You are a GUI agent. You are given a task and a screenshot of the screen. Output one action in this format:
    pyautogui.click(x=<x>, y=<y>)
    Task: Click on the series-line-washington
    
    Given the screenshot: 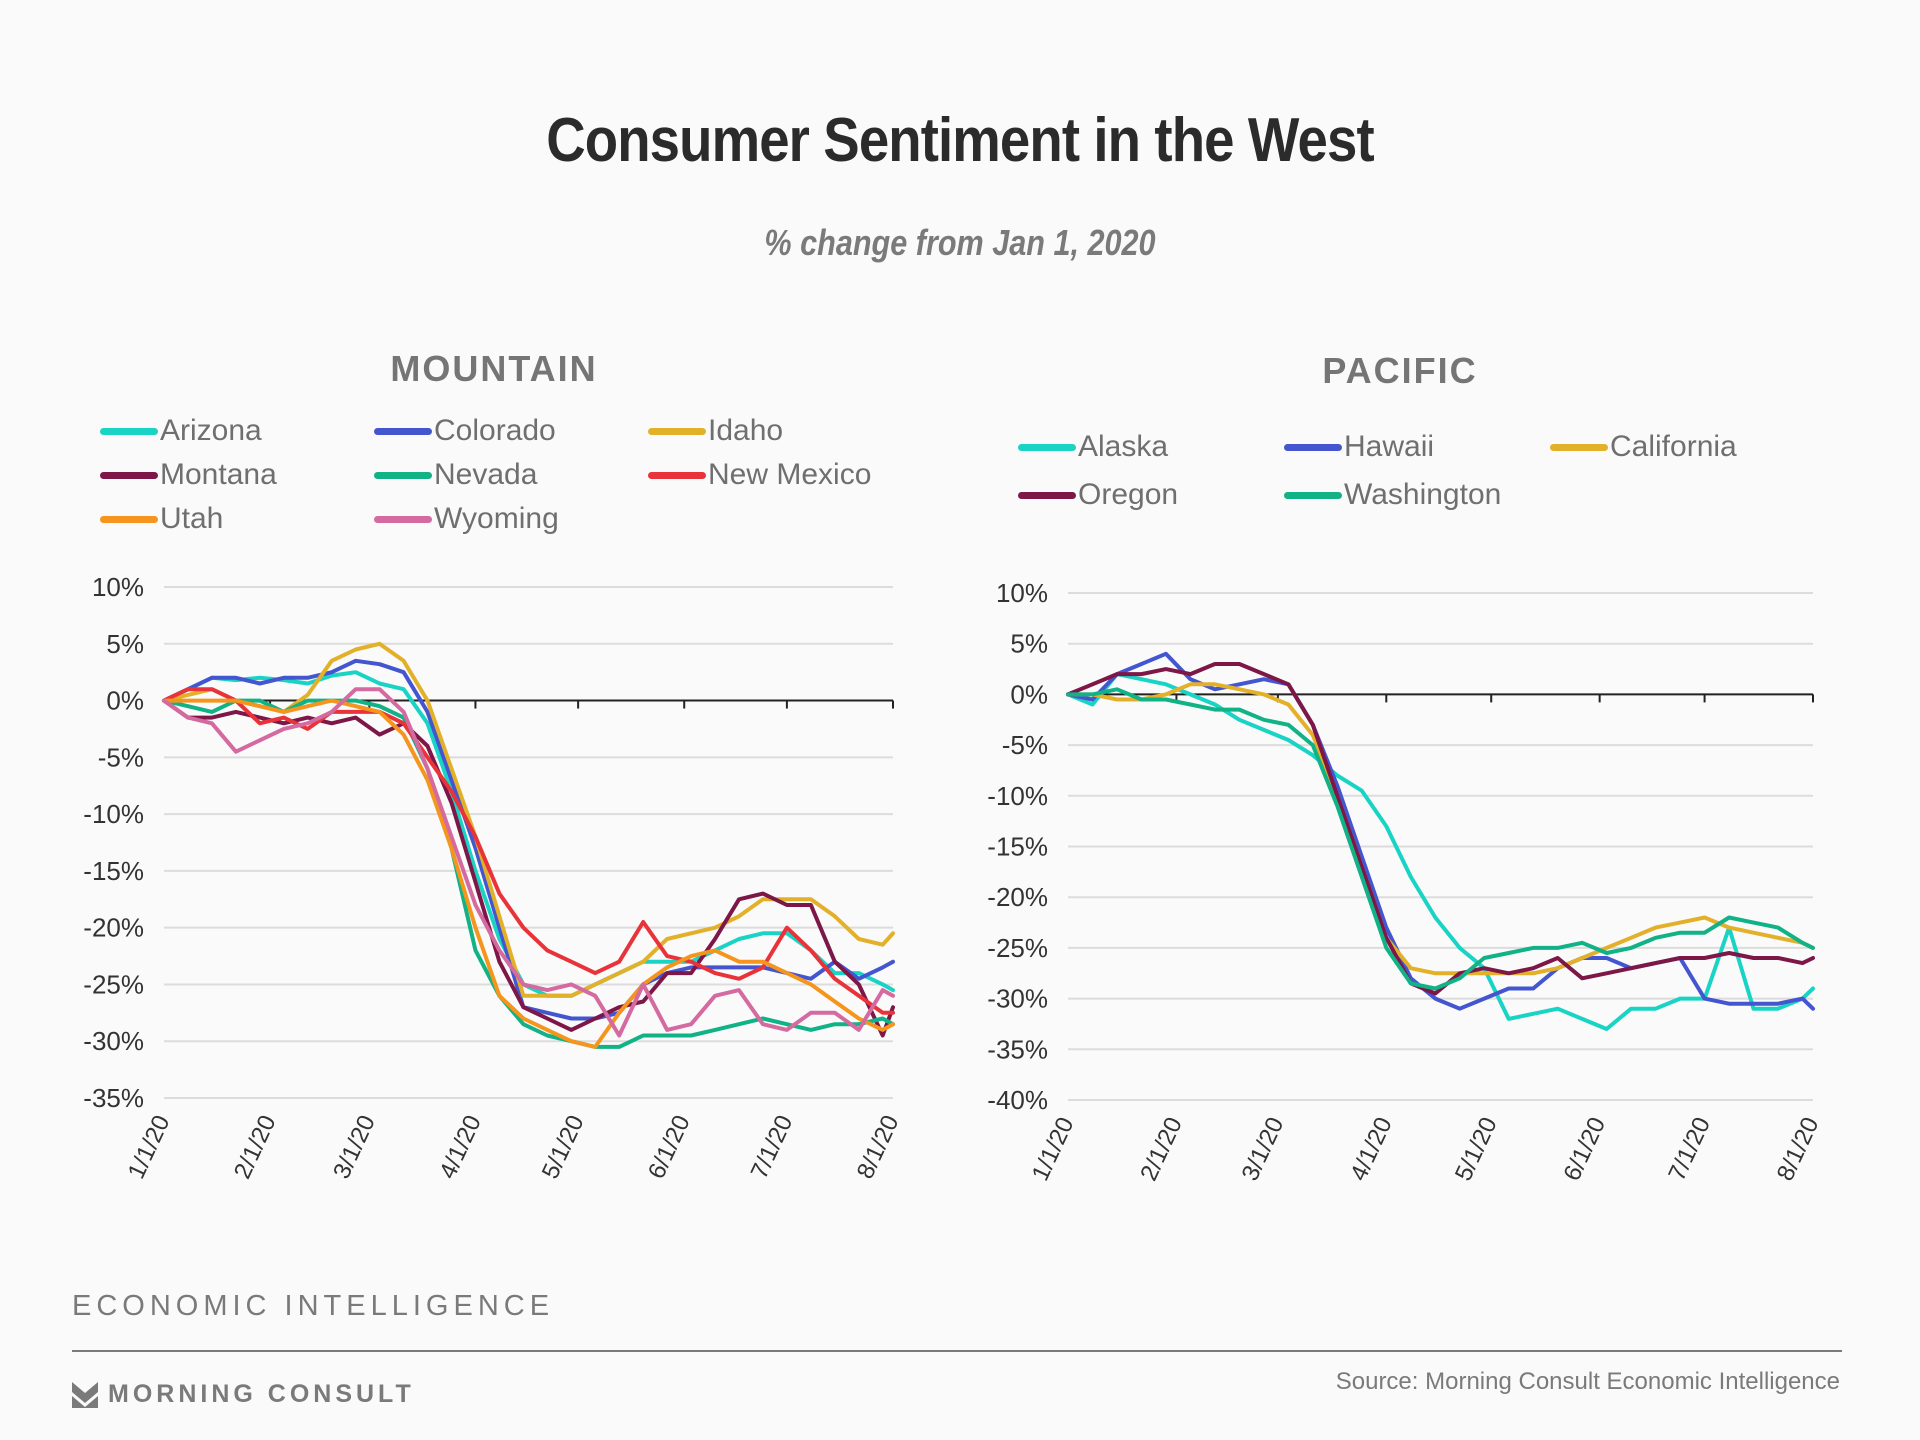 What is the action you would take?
    pyautogui.click(x=1440, y=839)
    